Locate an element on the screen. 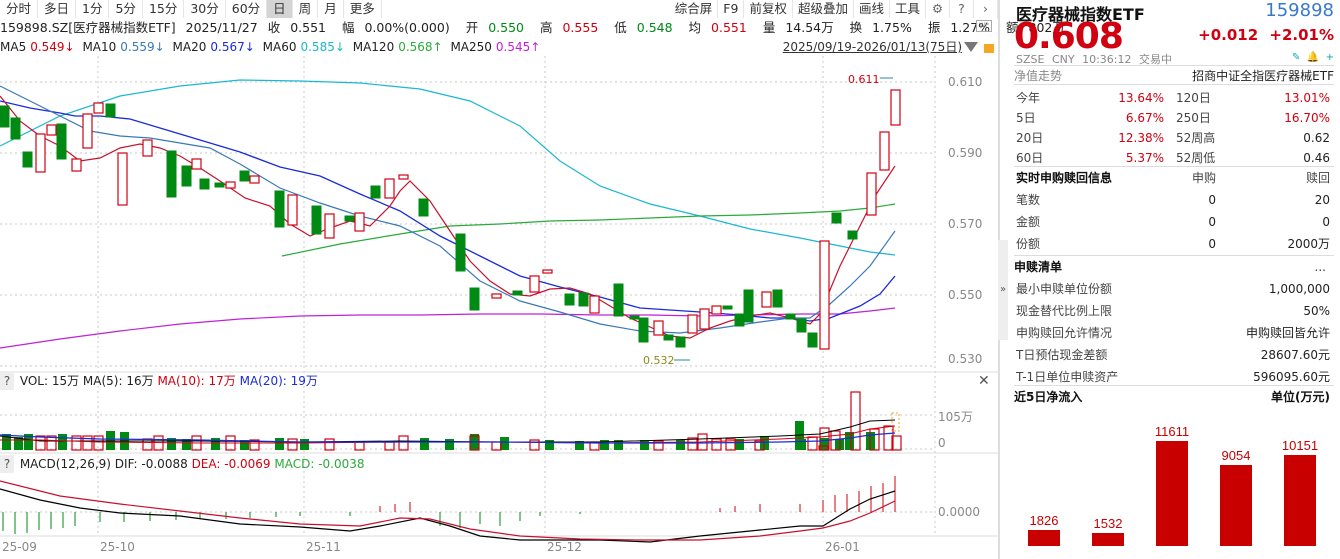 The width and height of the screenshot is (1340, 559). open-value: 0.550 is located at coordinates (506, 27).